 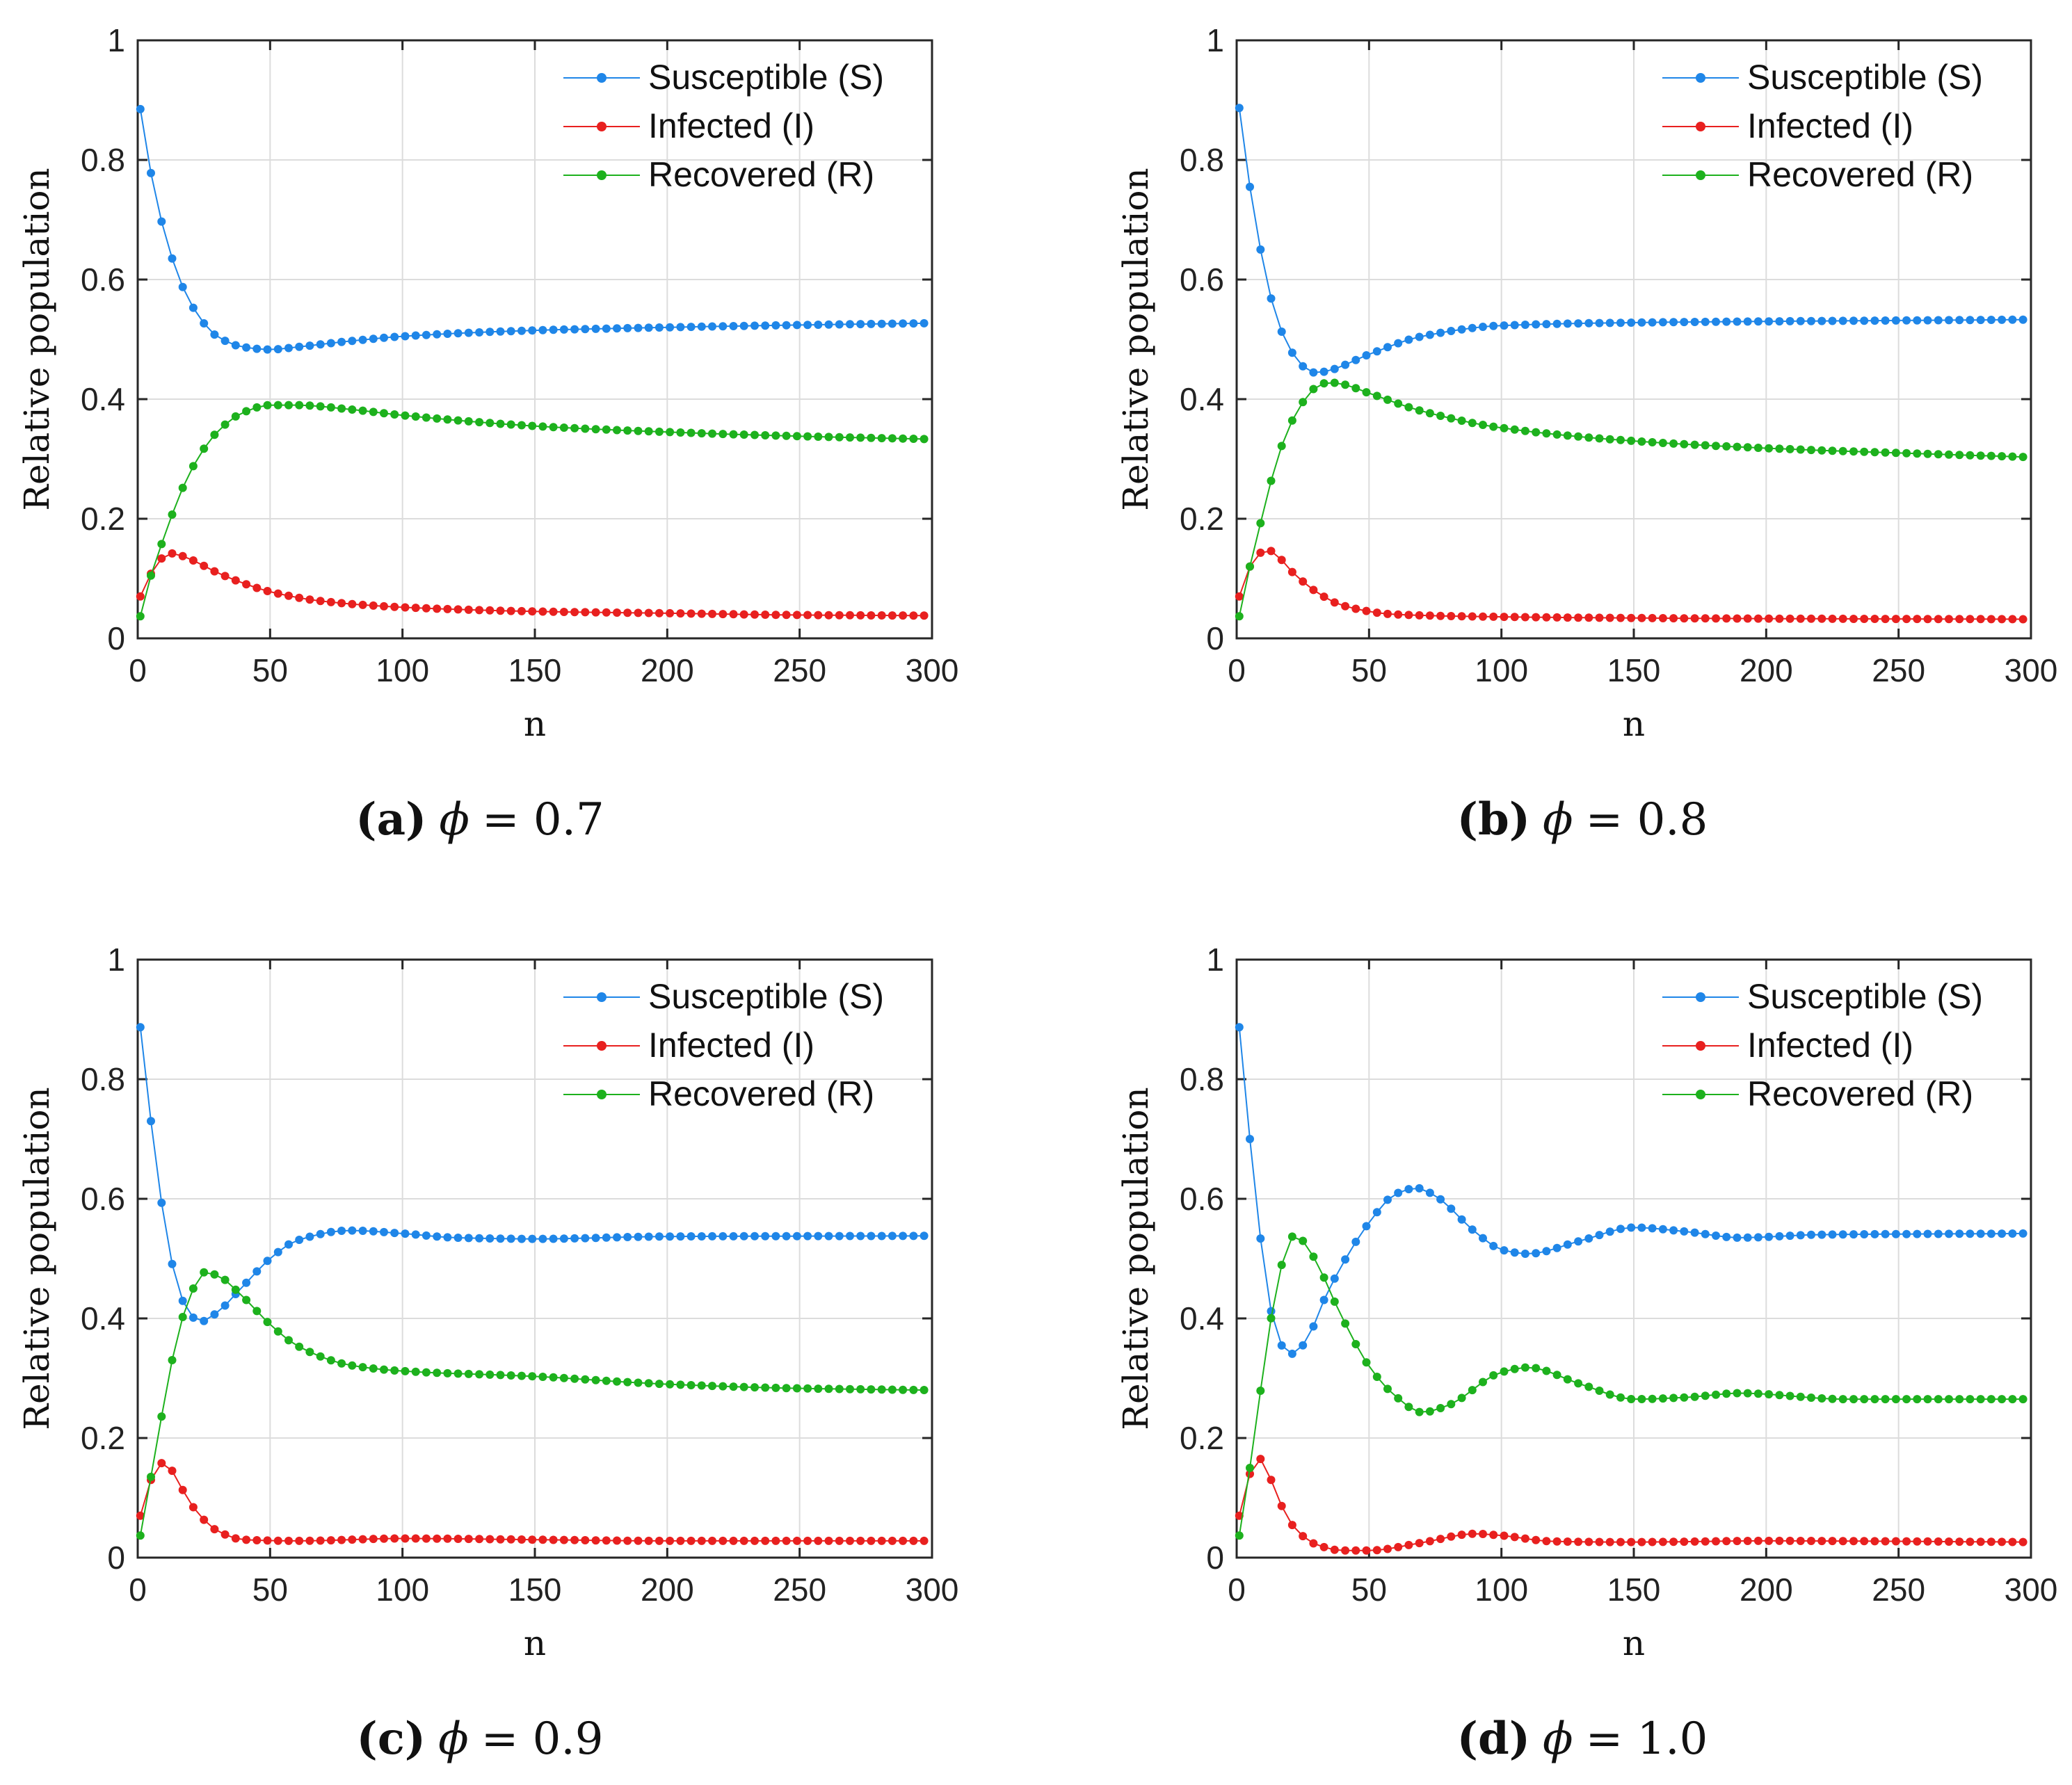 What do you see at coordinates (1502, 1590) in the screenshot?
I see `x-tick-label: 100` at bounding box center [1502, 1590].